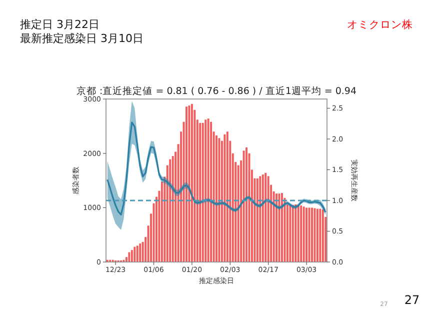 The width and height of the screenshot is (427, 320). I want to click on text: オミクロン株, so click(380, 24).